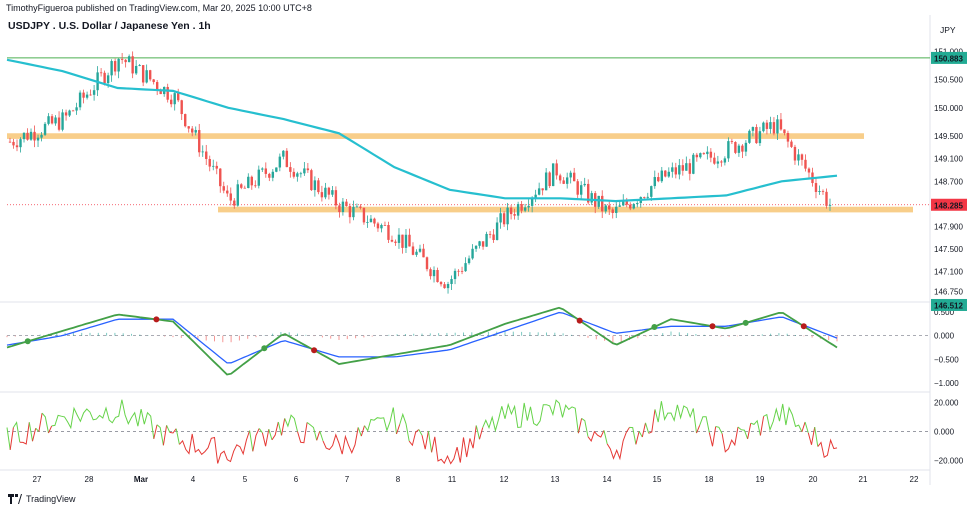 This screenshot has height=510, width=975. I want to click on osc-fast-line, so click(422, 341).